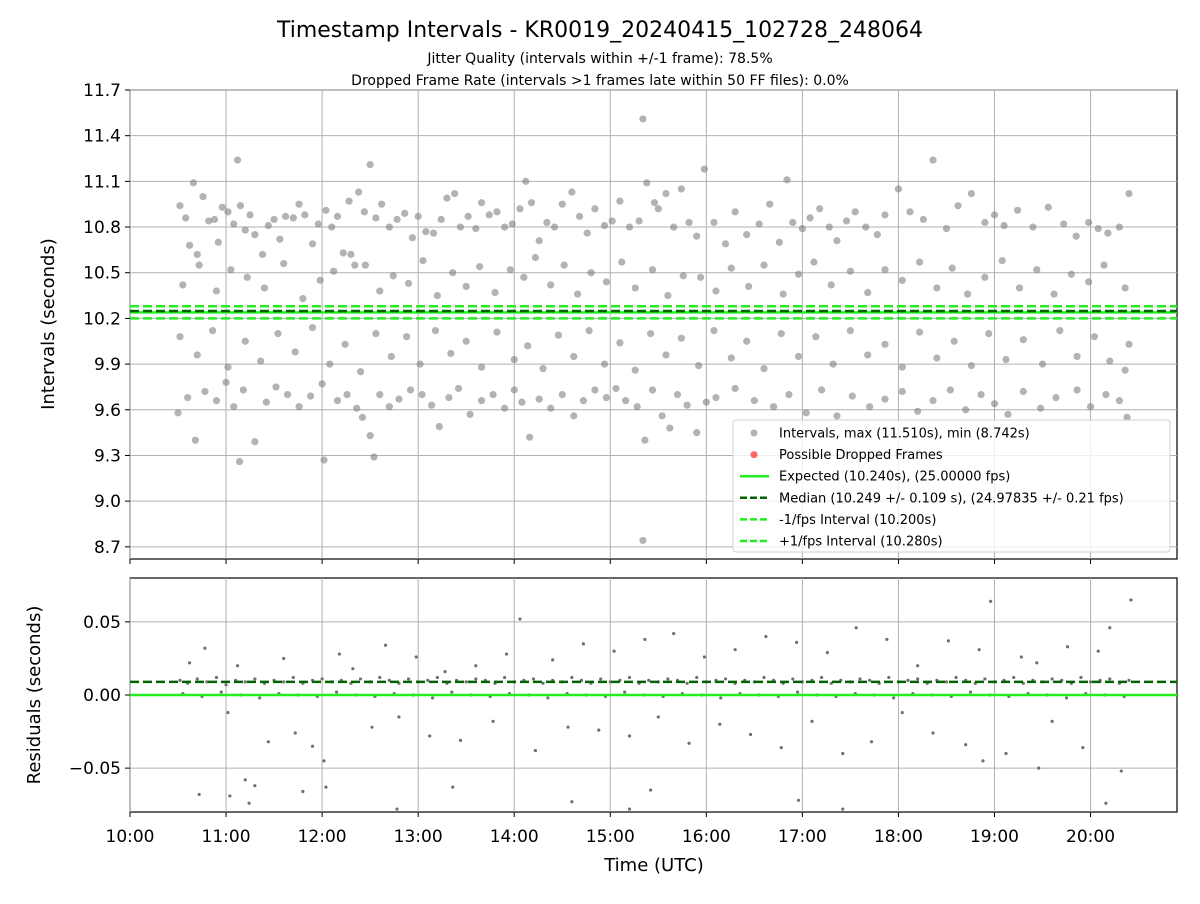  What do you see at coordinates (653, 688) in the screenshot?
I see `residuals-reference-lines` at bounding box center [653, 688].